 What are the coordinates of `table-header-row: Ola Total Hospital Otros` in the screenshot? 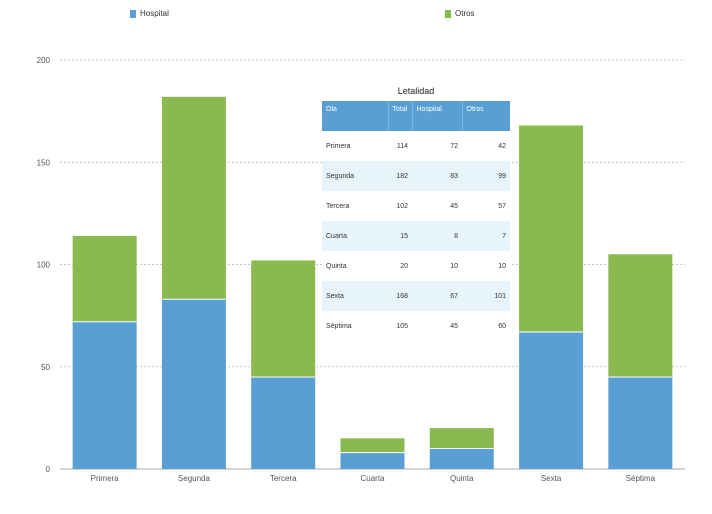 It's located at (416, 116).